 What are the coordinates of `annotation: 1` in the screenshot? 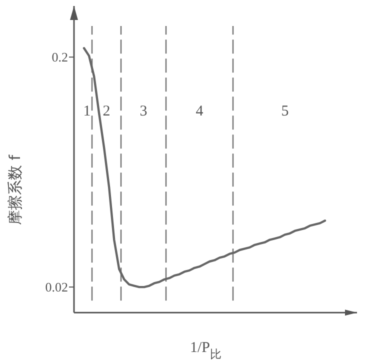 It's located at (87, 111).